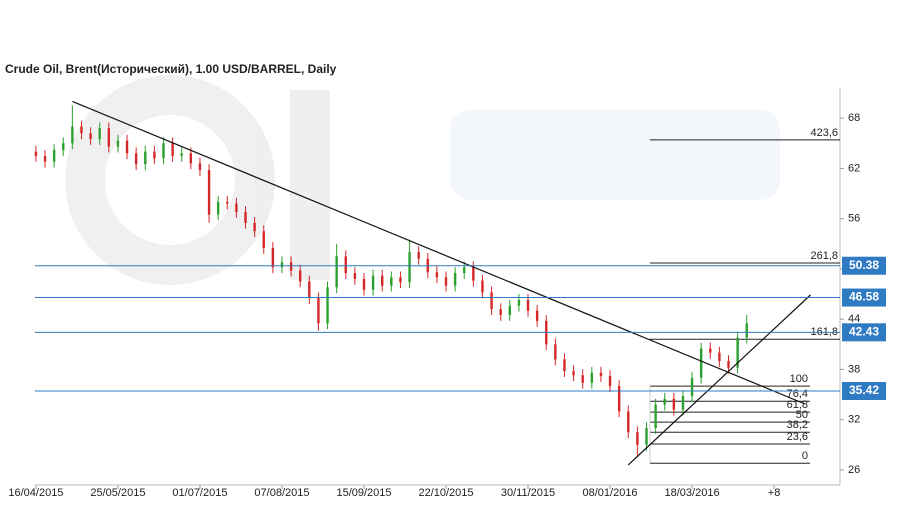  I want to click on y-tick-label: 32, so click(854, 420).